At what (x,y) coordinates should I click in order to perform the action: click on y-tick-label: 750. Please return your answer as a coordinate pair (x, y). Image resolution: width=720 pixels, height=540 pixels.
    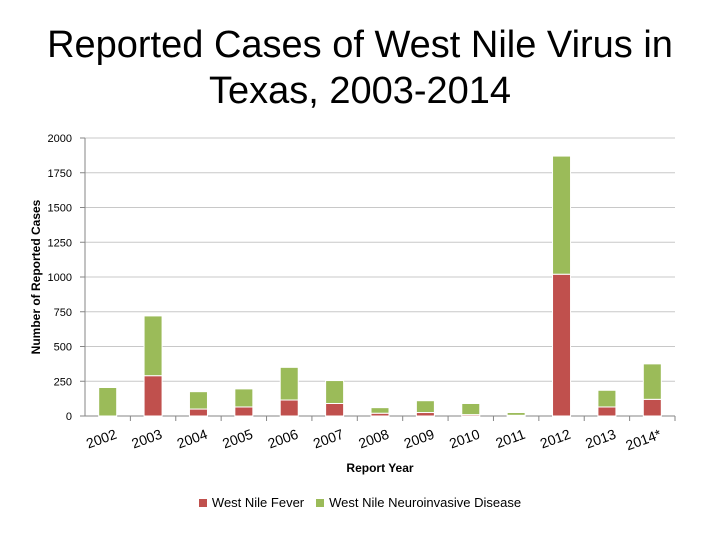
    Looking at the image, I should click on (63, 313).